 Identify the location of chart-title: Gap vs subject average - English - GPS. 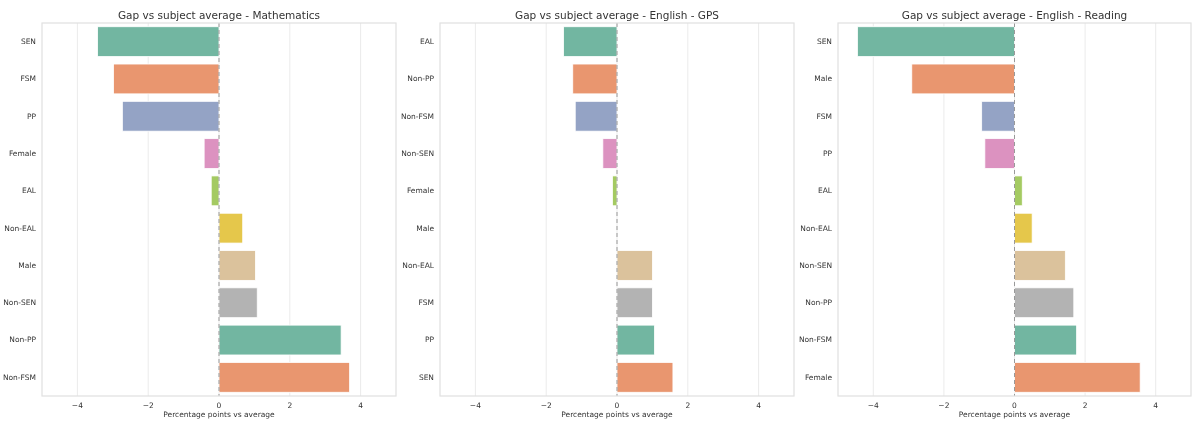
(617, 15).